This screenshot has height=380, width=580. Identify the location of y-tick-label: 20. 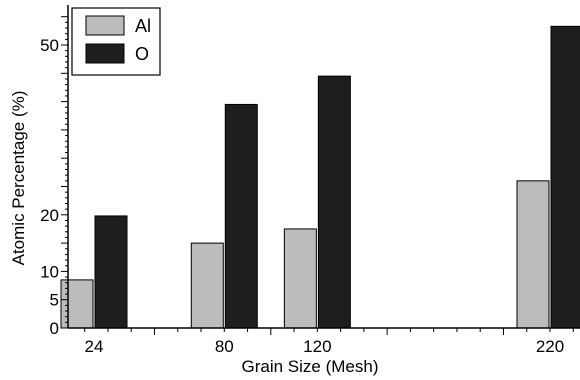
(49, 215).